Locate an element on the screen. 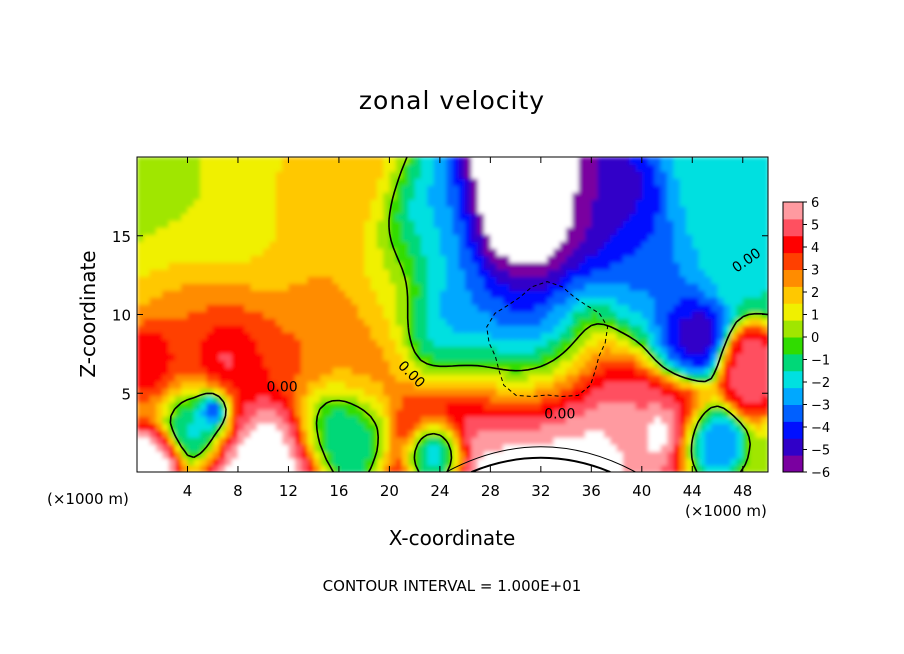  x-unit-label-left: (×1000 m) is located at coordinates (88, 499).